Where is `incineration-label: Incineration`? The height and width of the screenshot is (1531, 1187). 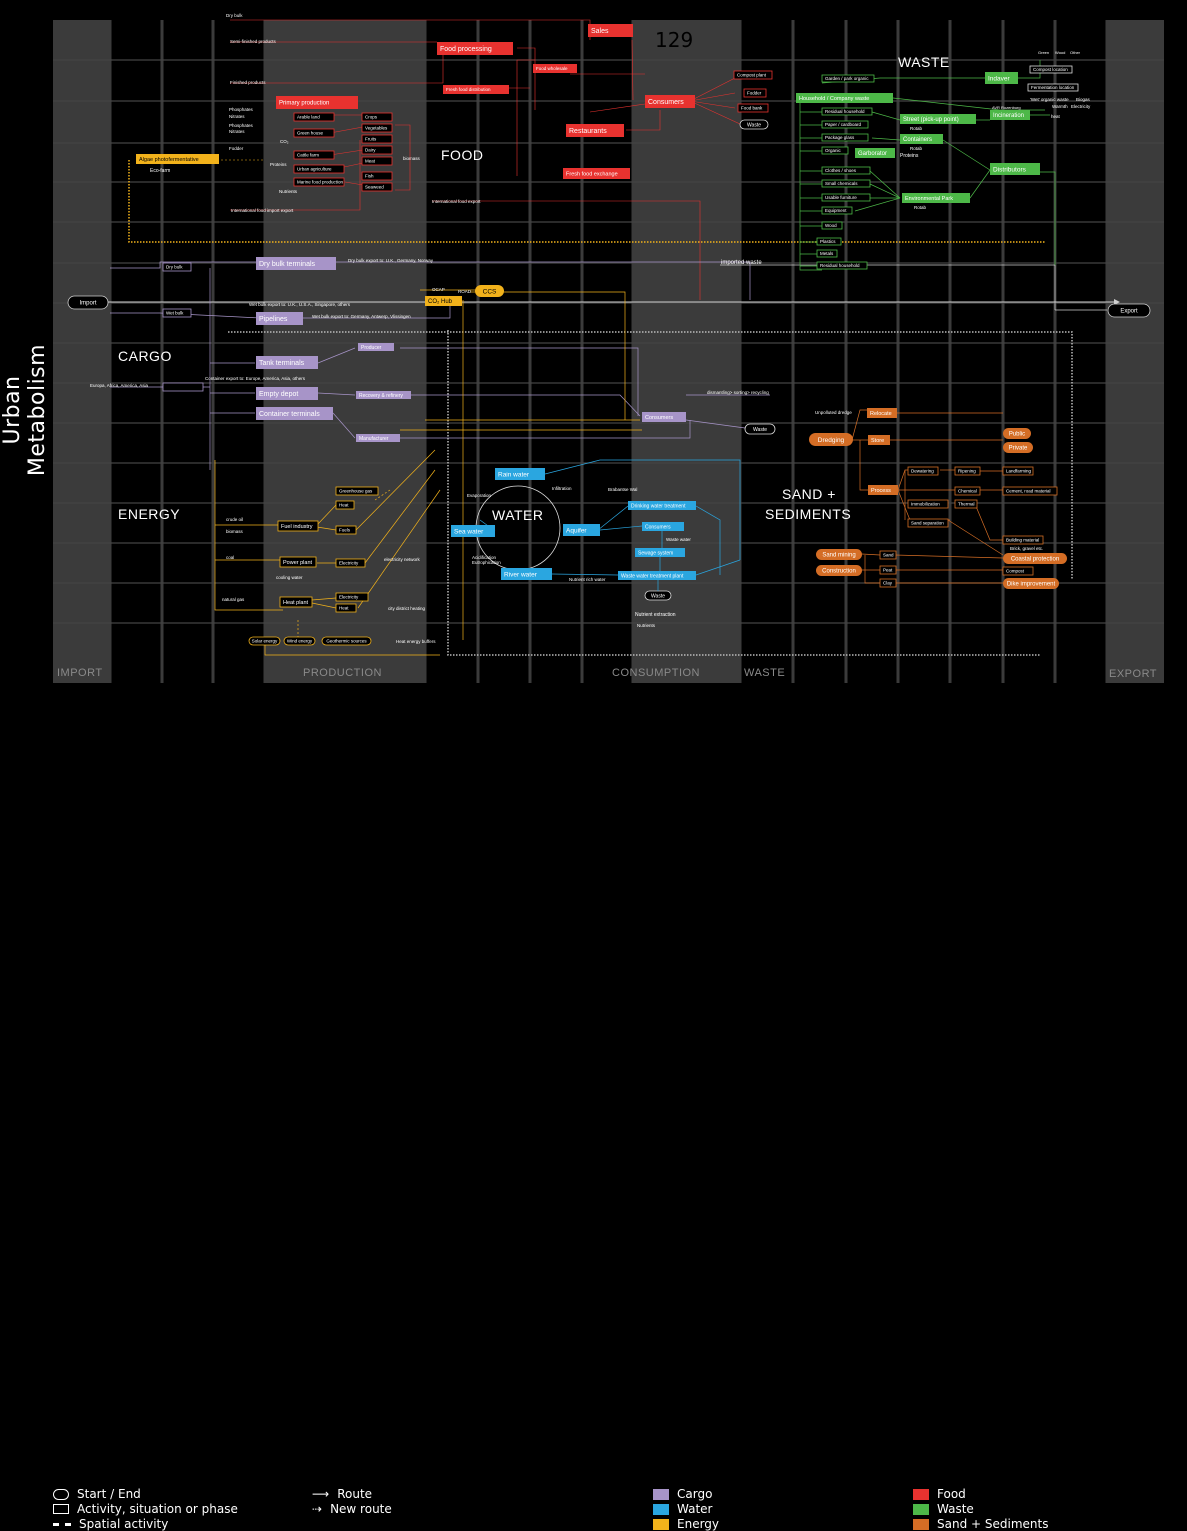 incineration-label: Incineration is located at coordinates (1008, 116).